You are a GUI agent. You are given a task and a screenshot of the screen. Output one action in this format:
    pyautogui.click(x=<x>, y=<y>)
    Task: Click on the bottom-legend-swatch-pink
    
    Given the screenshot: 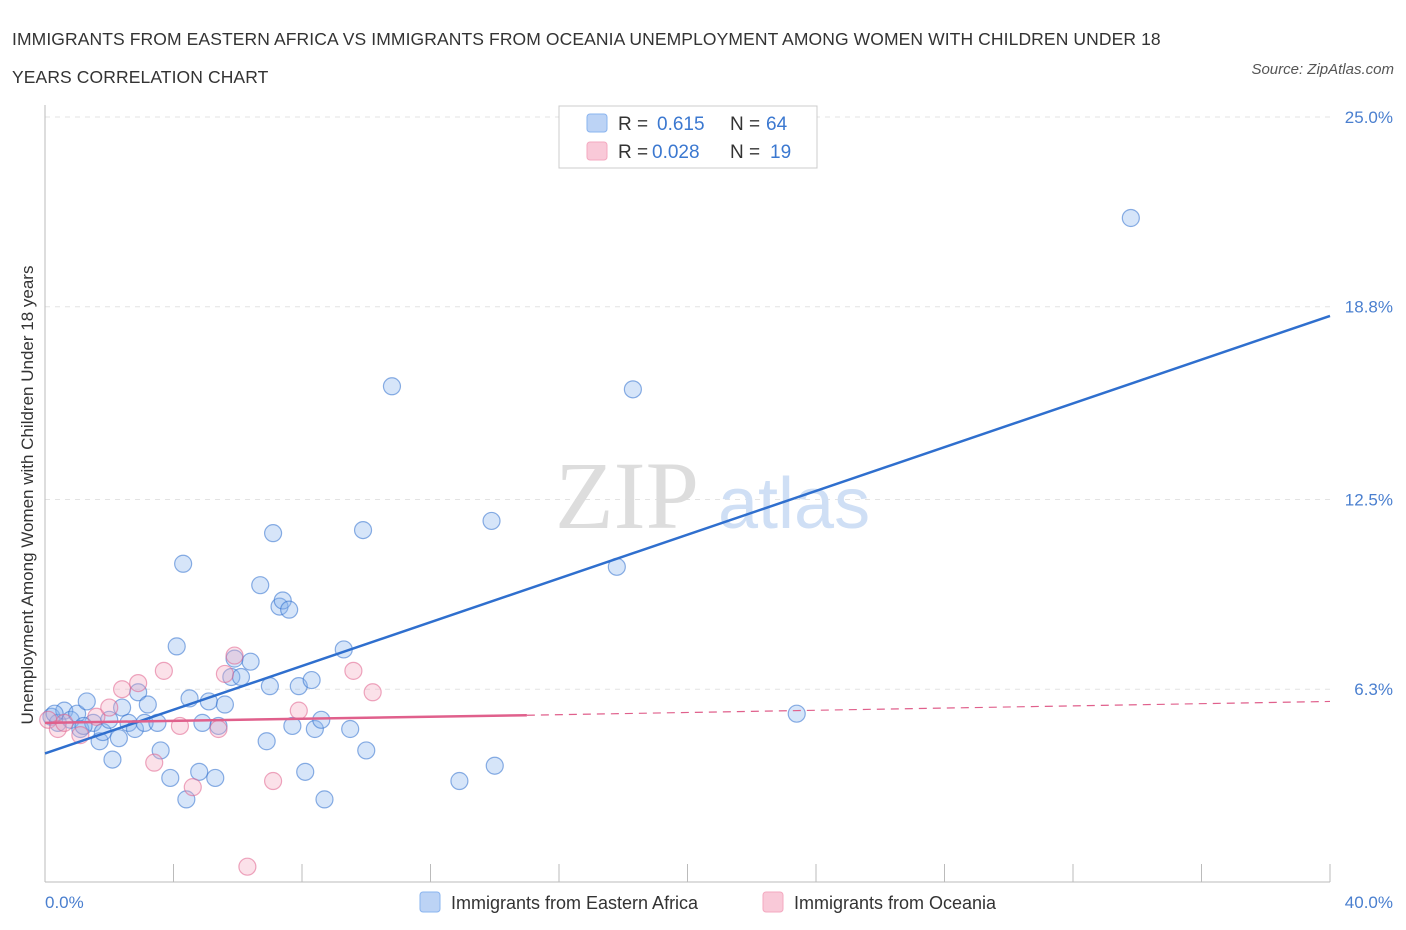 What is the action you would take?
    pyautogui.click(x=773, y=902)
    